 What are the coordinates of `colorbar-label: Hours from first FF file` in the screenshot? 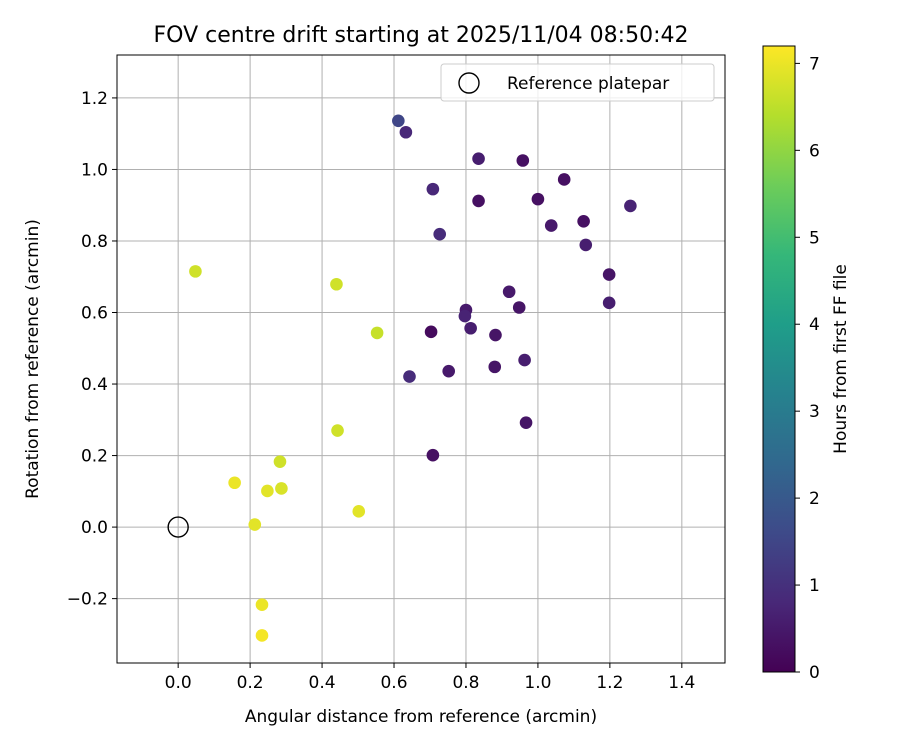 It's located at (841, 359).